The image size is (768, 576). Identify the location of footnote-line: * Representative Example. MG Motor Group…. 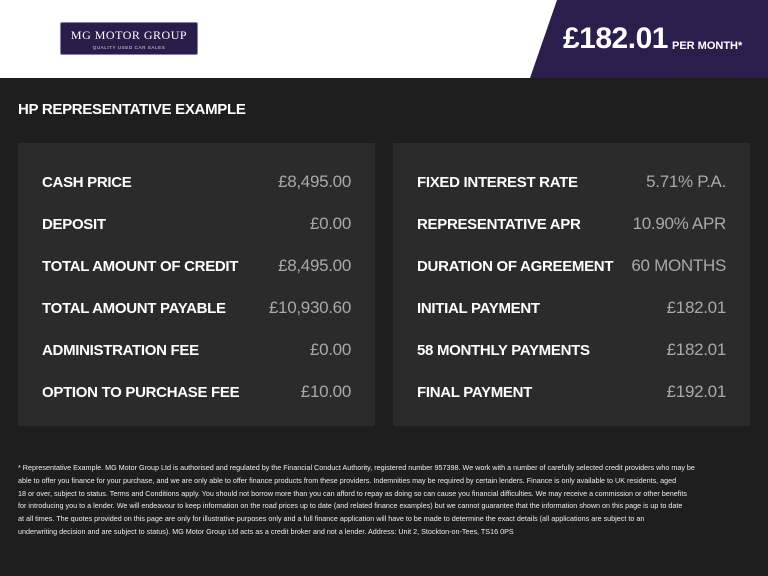
(356, 467).